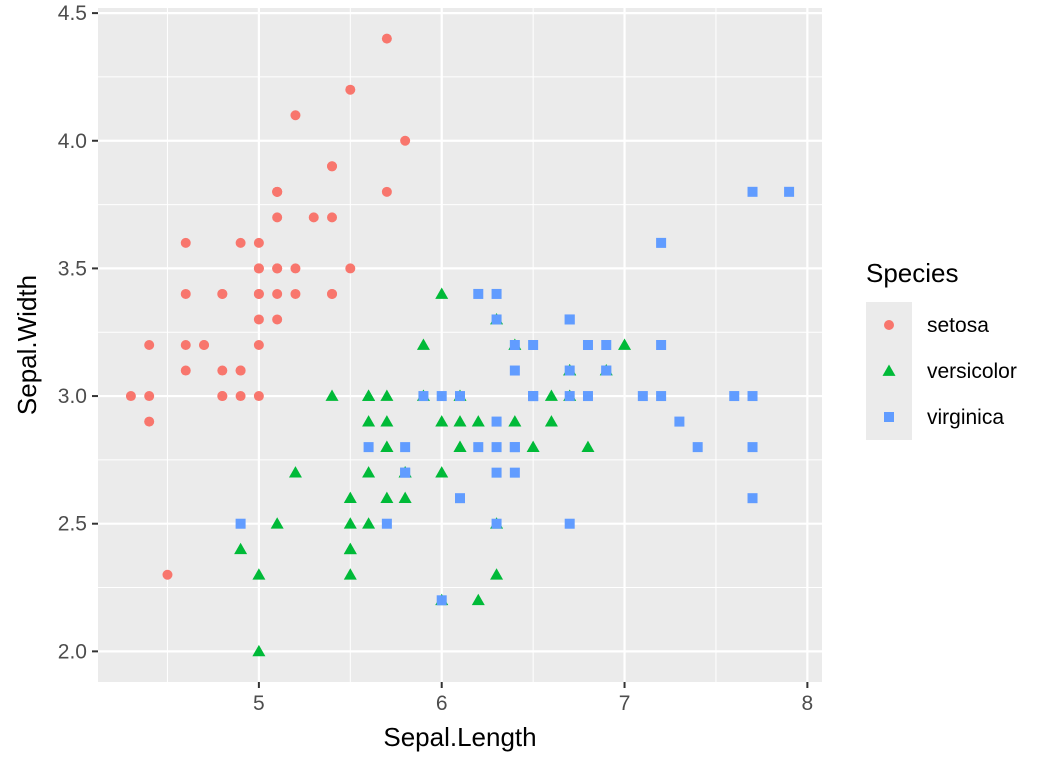  Describe the element at coordinates (912, 273) in the screenshot. I see `legend-title: Species` at that location.